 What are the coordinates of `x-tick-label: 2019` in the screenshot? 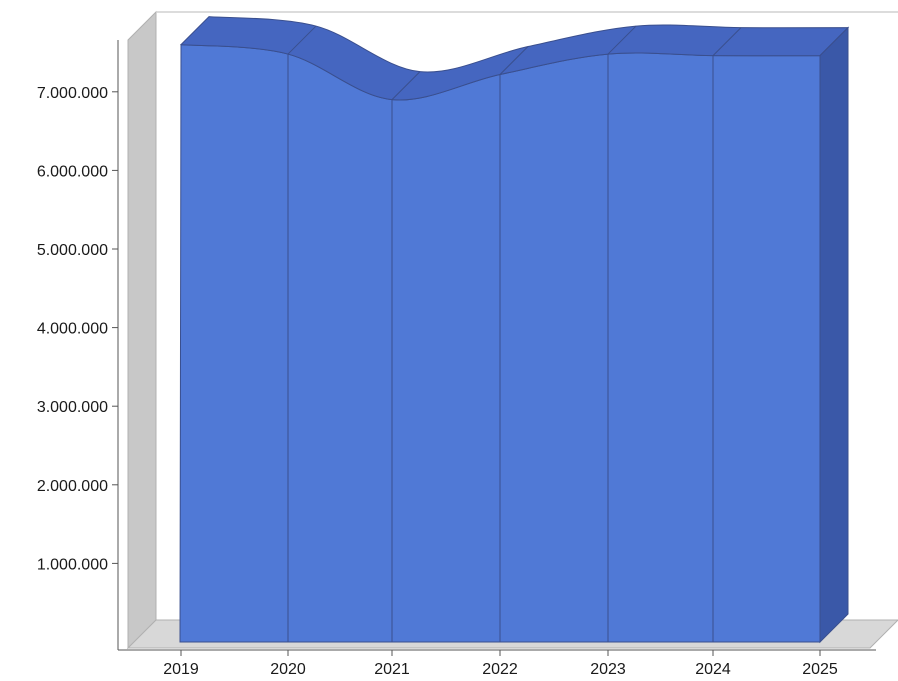 It's located at (181, 669).